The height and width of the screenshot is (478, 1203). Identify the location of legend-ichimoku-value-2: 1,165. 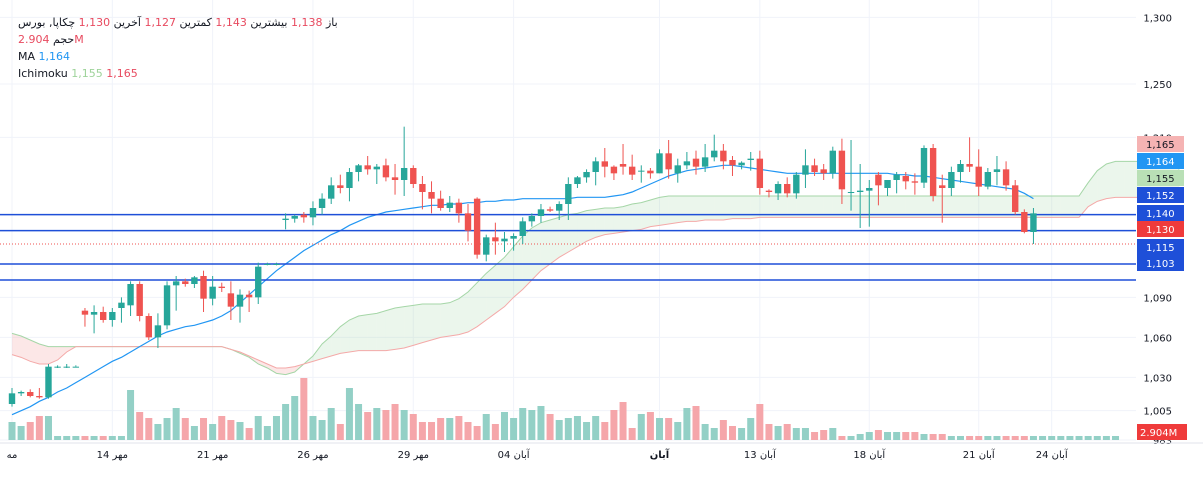
(122, 73).